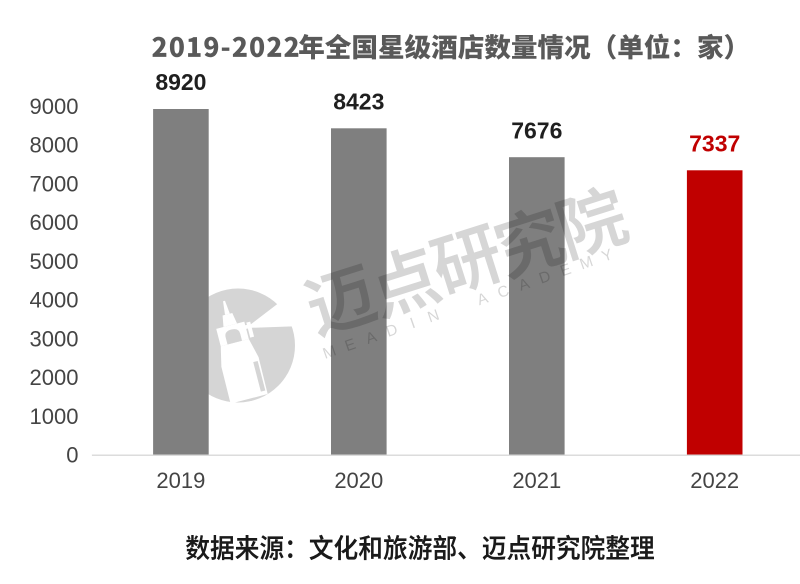 This screenshot has height=584, width=800. Describe the element at coordinates (358, 102) in the screenshot. I see `svg-text: 8423` at that location.